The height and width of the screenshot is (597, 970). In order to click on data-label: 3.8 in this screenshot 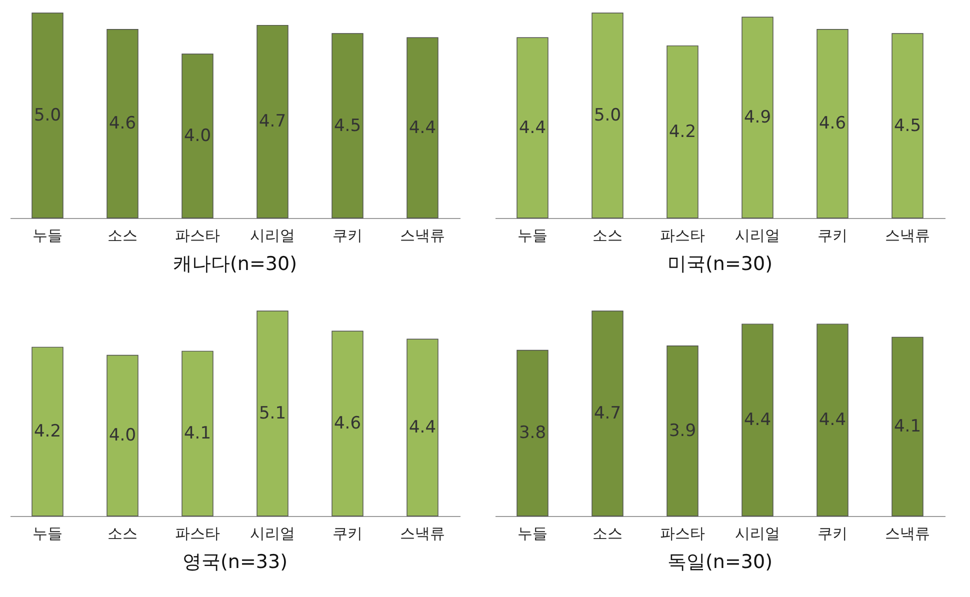, I will do `click(532, 433)`.